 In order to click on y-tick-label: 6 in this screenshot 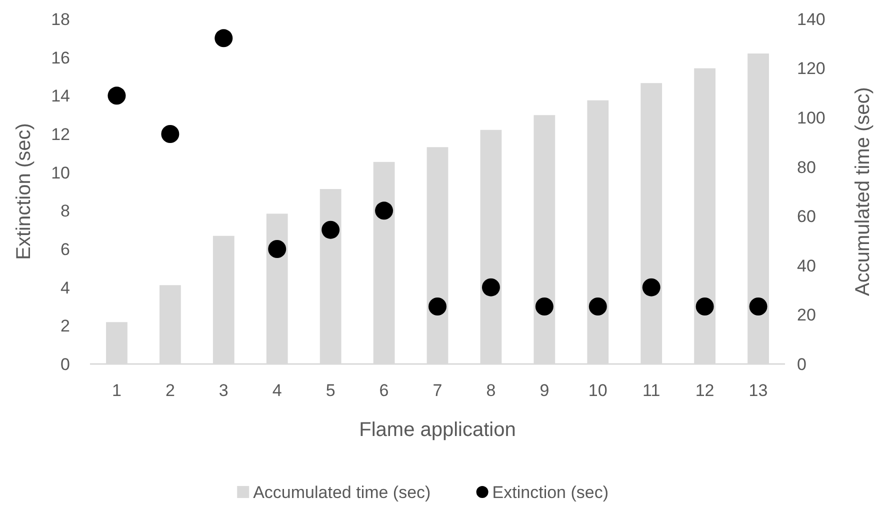, I will do `click(65, 249)`.